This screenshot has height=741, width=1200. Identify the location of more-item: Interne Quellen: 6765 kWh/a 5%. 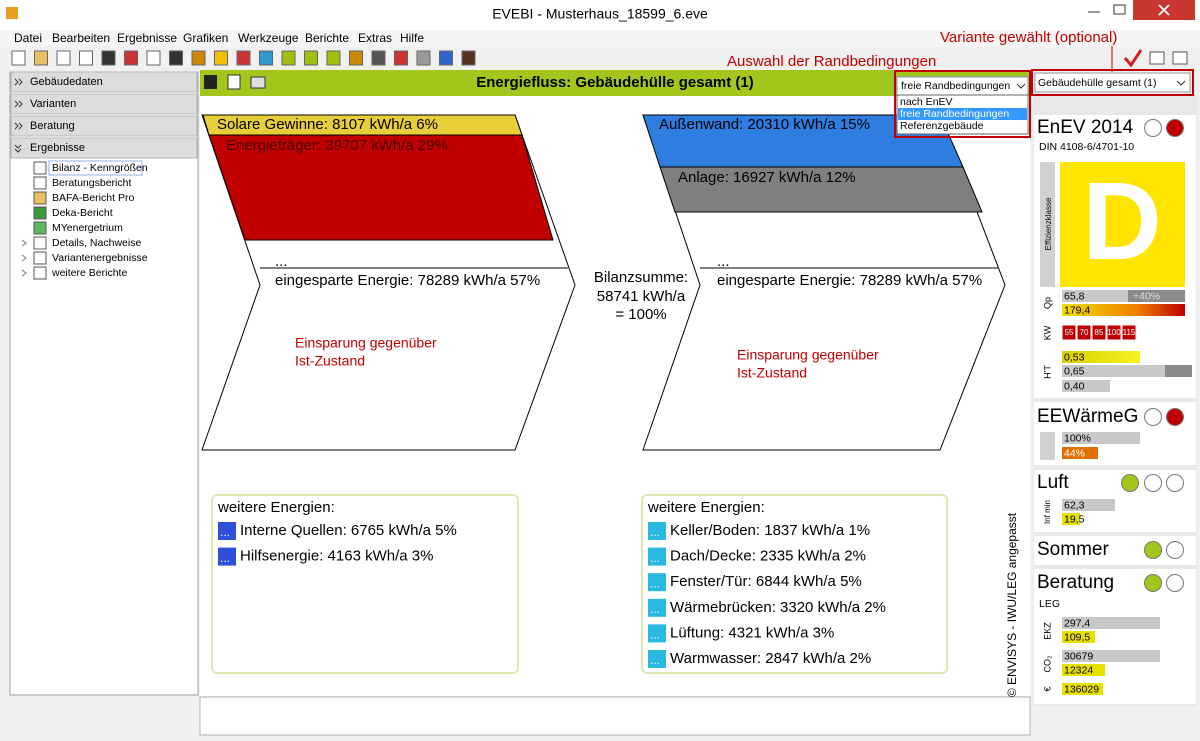
(348, 530).